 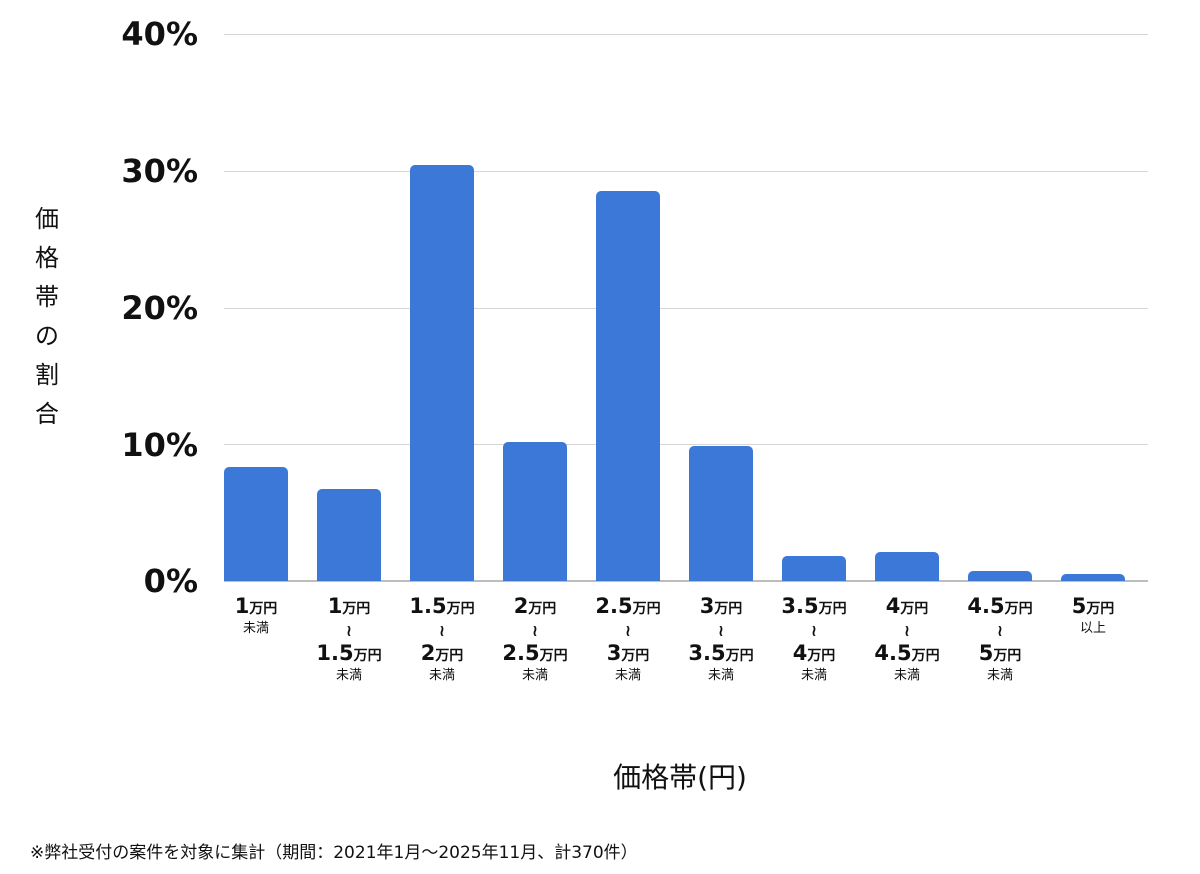 What do you see at coordinates (680, 777) in the screenshot?
I see `x-axis-label: 価格帯(円)` at bounding box center [680, 777].